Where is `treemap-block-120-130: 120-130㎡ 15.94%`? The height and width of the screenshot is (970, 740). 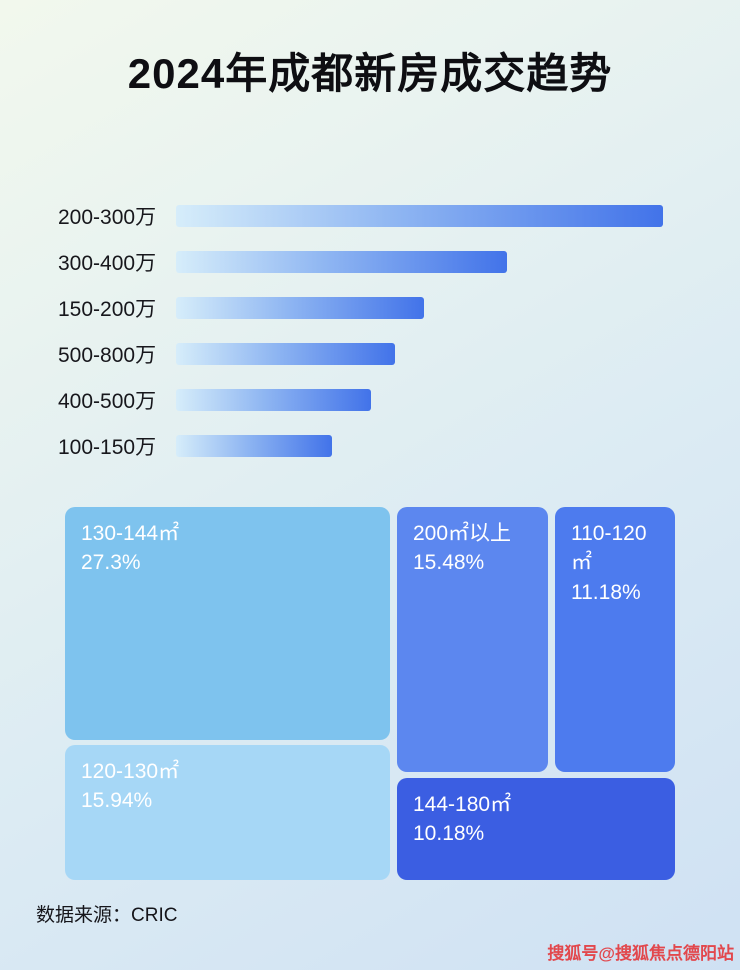 treemap-block-120-130: 120-130㎡ 15.94% is located at coordinates (227, 812).